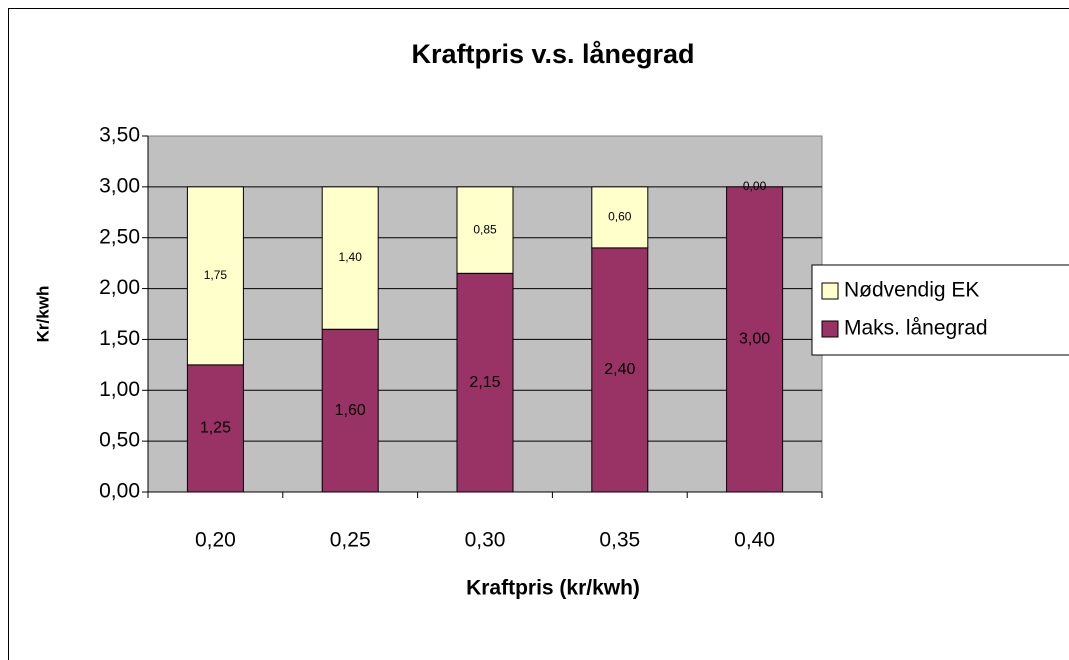  Describe the element at coordinates (119, 338) in the screenshot. I see `y-tick-label: 1,50` at that location.